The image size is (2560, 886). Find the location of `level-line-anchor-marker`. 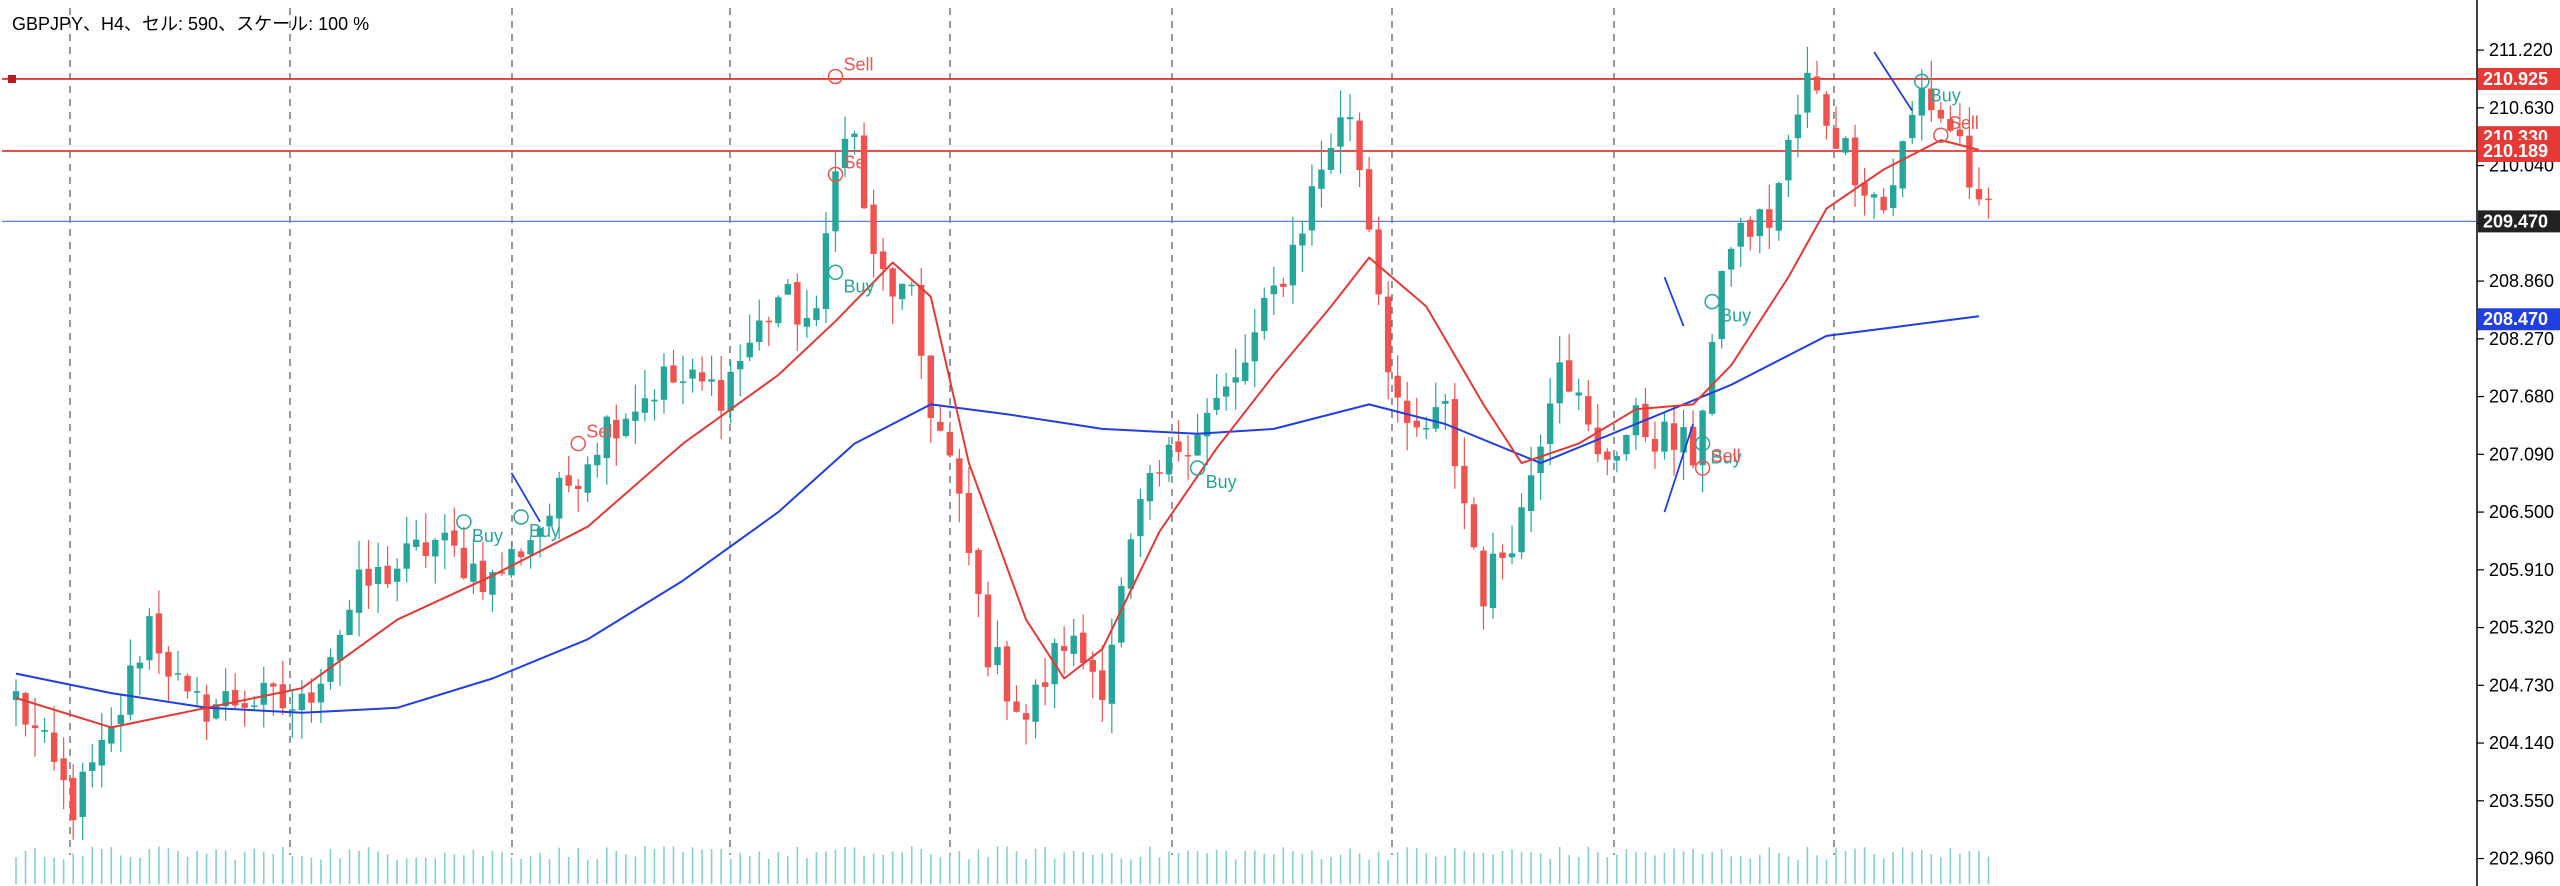

level-line-anchor-marker is located at coordinates (12, 78).